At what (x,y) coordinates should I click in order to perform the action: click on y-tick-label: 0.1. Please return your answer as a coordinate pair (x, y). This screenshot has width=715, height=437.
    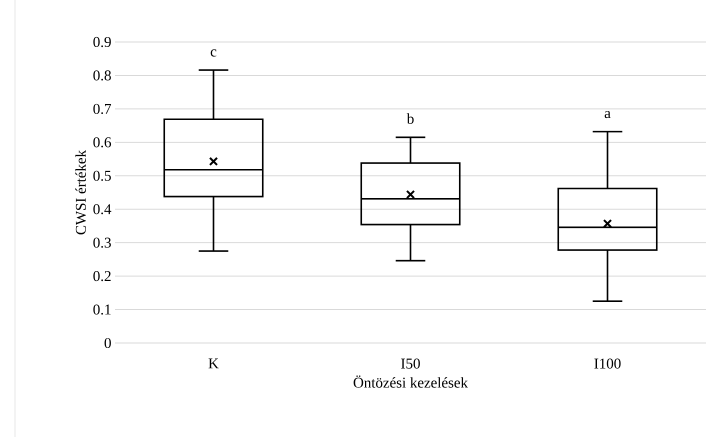
    Looking at the image, I should click on (102, 309).